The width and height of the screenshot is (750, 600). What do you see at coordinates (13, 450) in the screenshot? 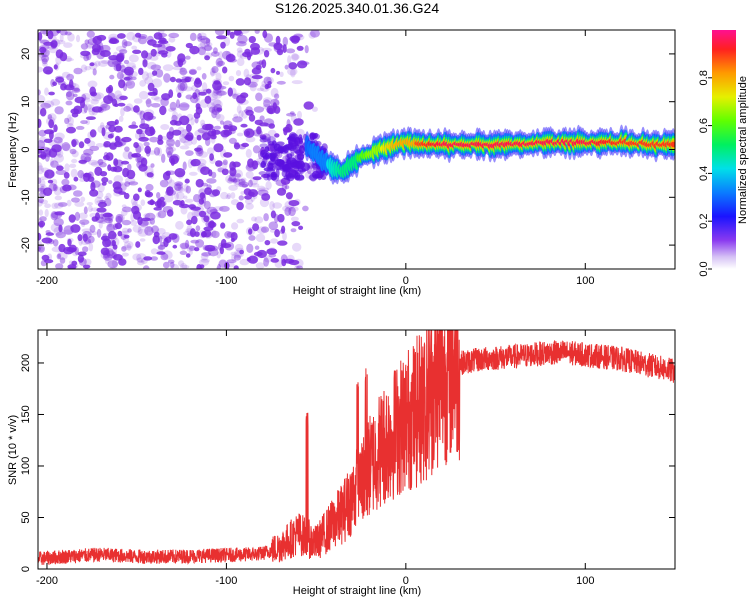
I see `snr-y-axis-label: SNR (10 * v/v)` at bounding box center [13, 450].